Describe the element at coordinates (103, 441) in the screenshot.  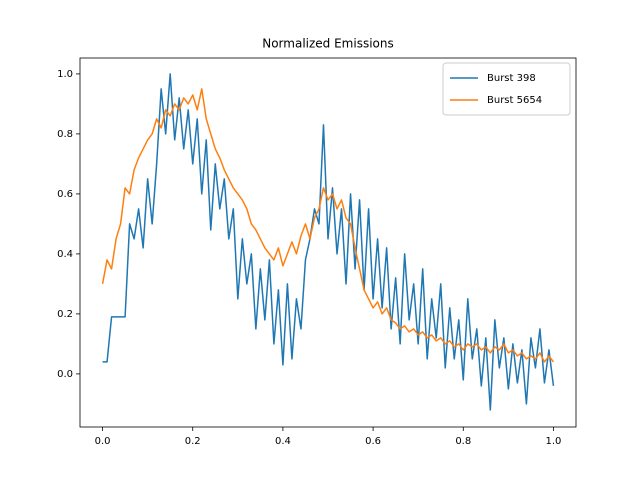
I see `x-tick-label: 0.0` at that location.